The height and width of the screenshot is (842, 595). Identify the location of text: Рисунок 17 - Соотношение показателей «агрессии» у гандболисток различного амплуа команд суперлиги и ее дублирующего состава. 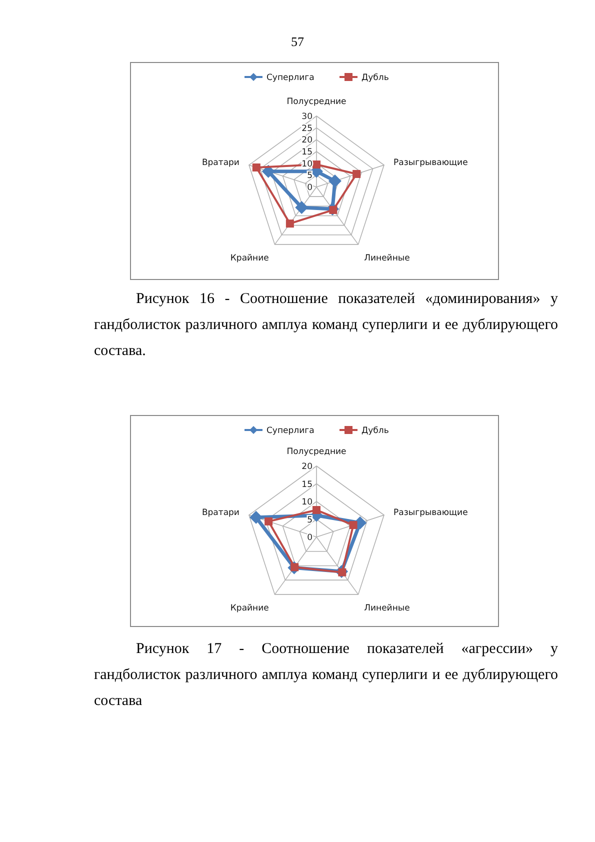
(326, 675).